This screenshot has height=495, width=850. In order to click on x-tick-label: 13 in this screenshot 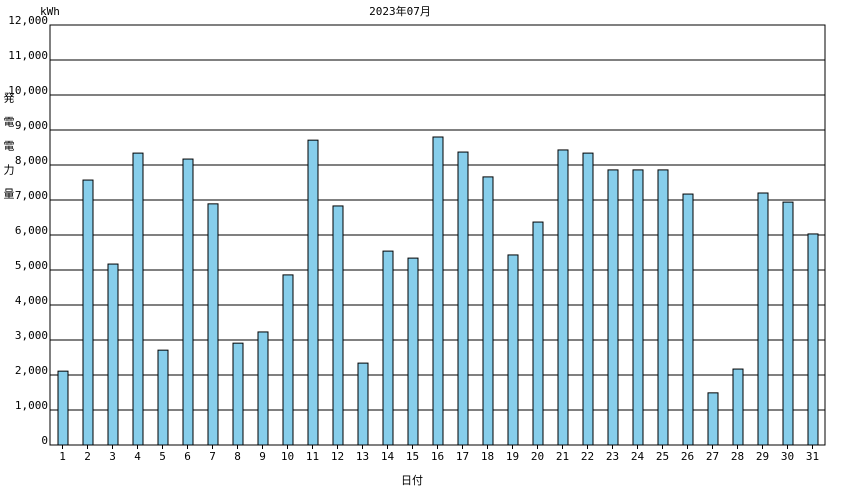, I will do `click(362, 456)`.